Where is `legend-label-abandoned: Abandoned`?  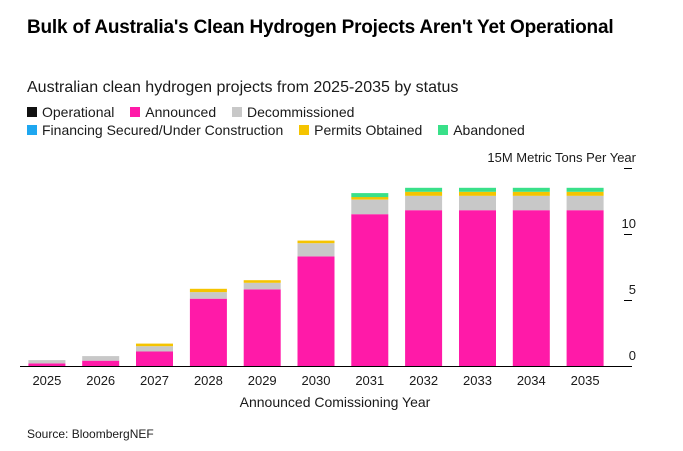 legend-label-abandoned: Abandoned is located at coordinates (489, 130).